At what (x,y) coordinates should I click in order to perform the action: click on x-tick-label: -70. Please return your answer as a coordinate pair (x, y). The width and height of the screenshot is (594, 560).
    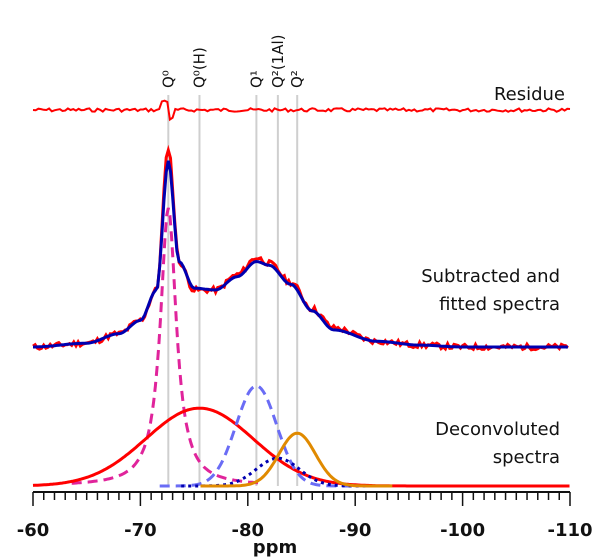
    Looking at the image, I should click on (140, 530).